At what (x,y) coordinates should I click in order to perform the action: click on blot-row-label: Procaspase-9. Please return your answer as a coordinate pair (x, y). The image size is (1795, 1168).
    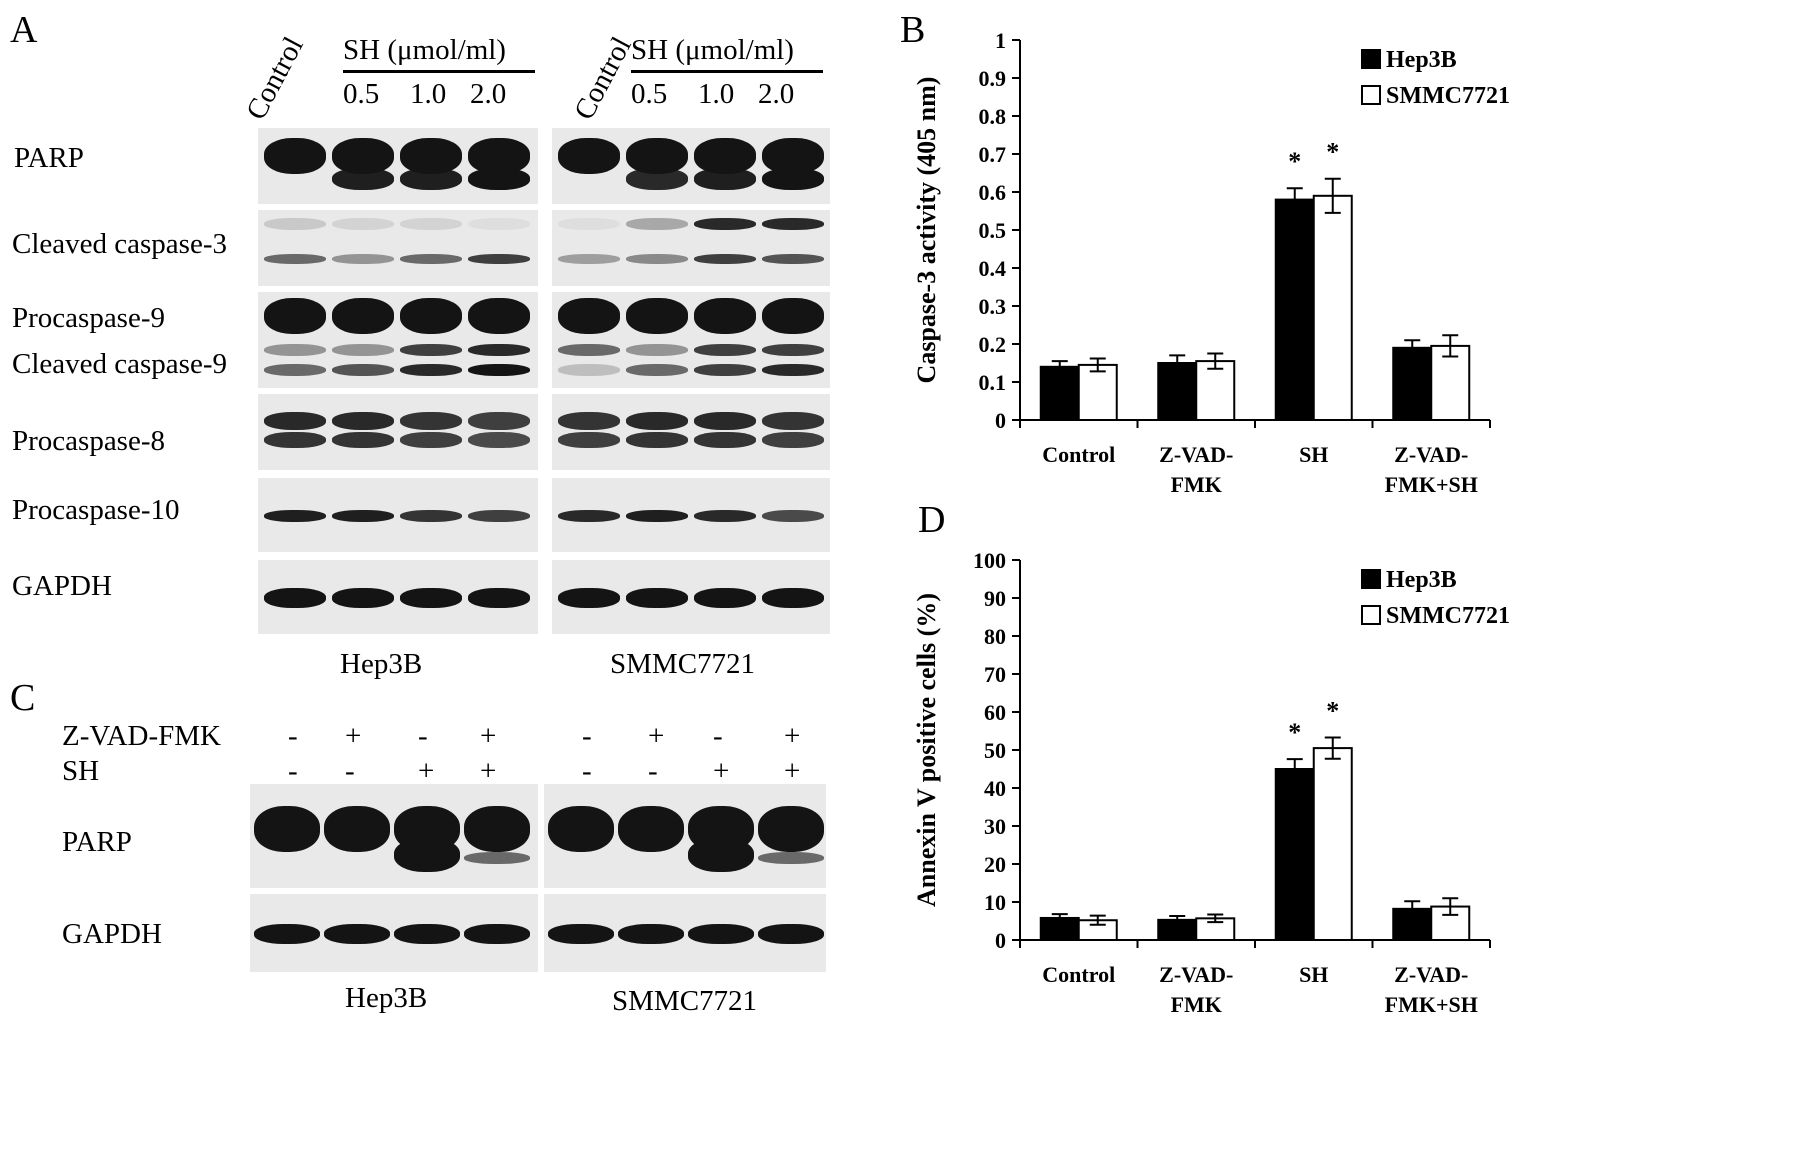
    Looking at the image, I should click on (89, 318).